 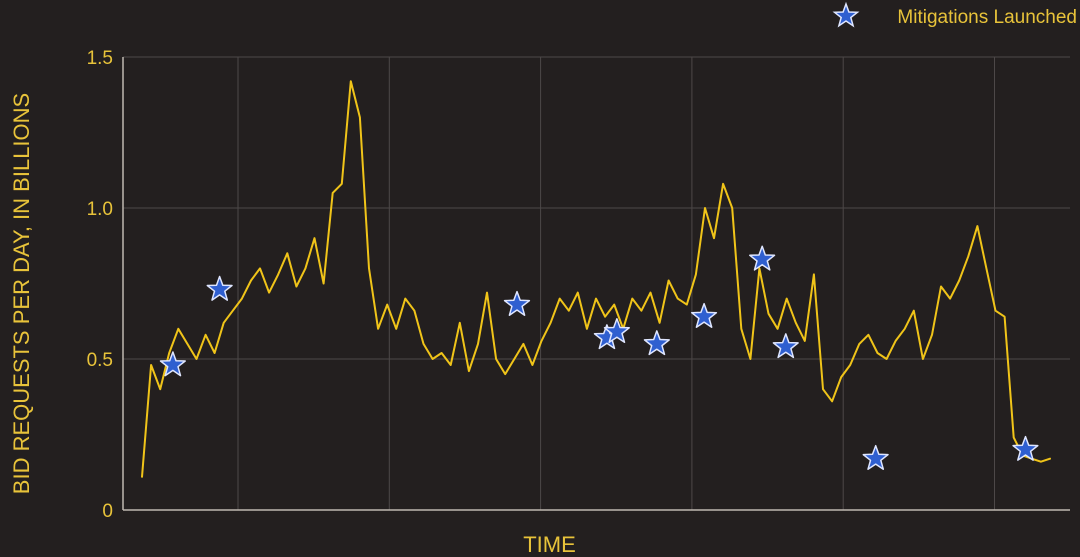 I want to click on y-axis-title: BID REQUESTS PER DAY, IN BILLIONS, so click(x=21, y=293).